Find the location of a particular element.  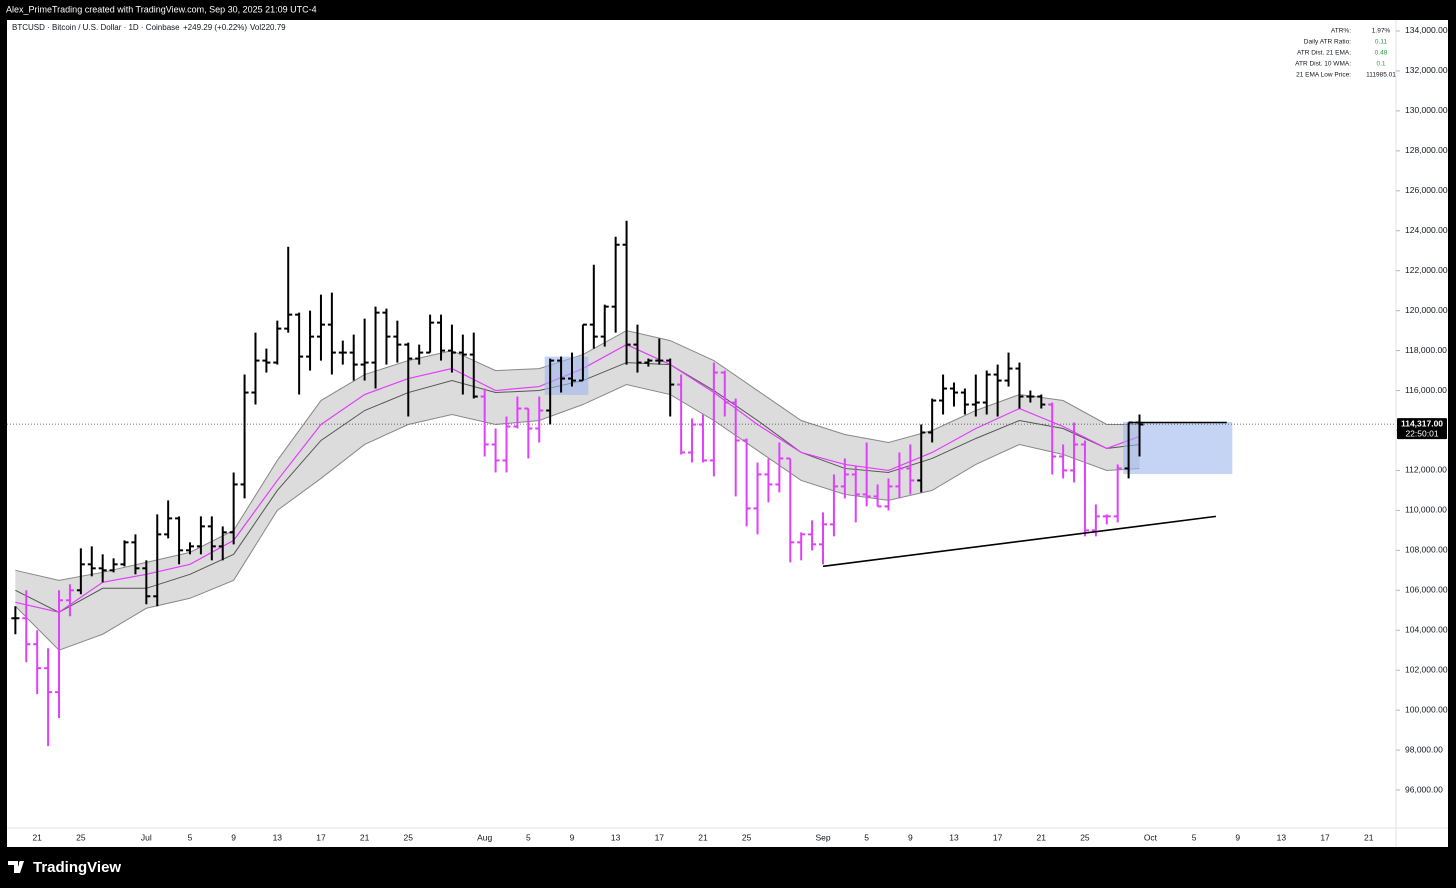

y-tick-label: 132,000.00 is located at coordinates (1426, 70).